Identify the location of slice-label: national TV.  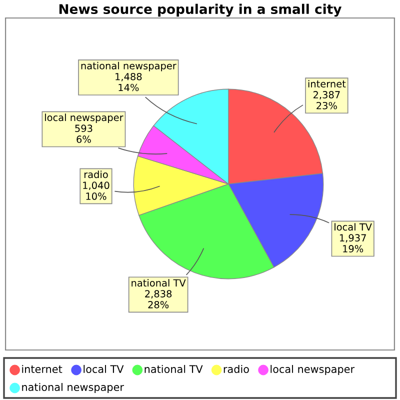
(159, 283).